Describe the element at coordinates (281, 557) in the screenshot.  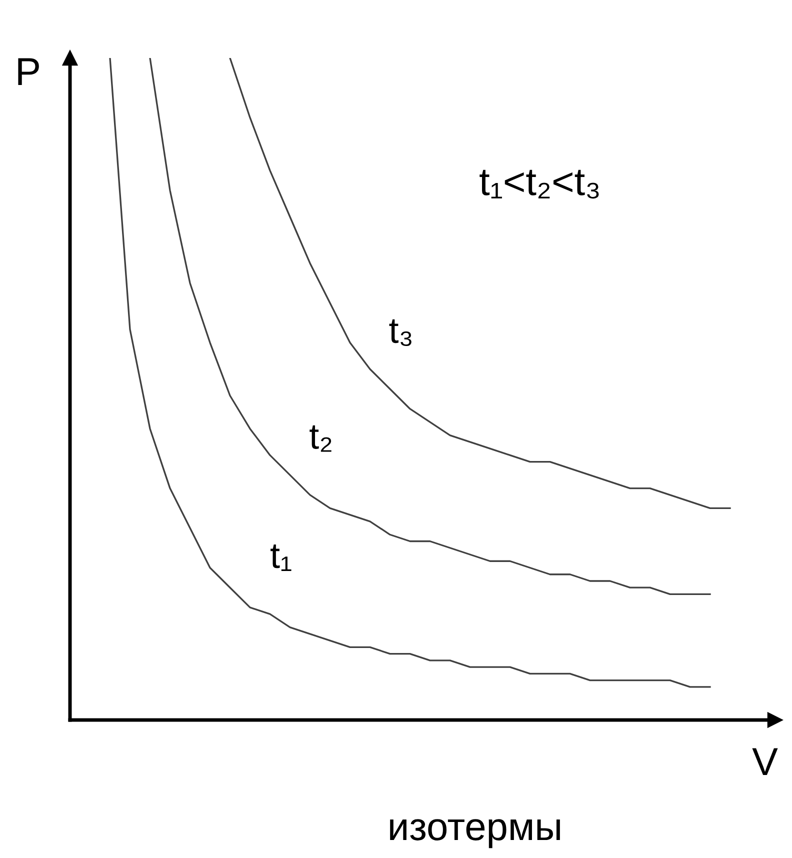
I see `series-label: t₁` at that location.